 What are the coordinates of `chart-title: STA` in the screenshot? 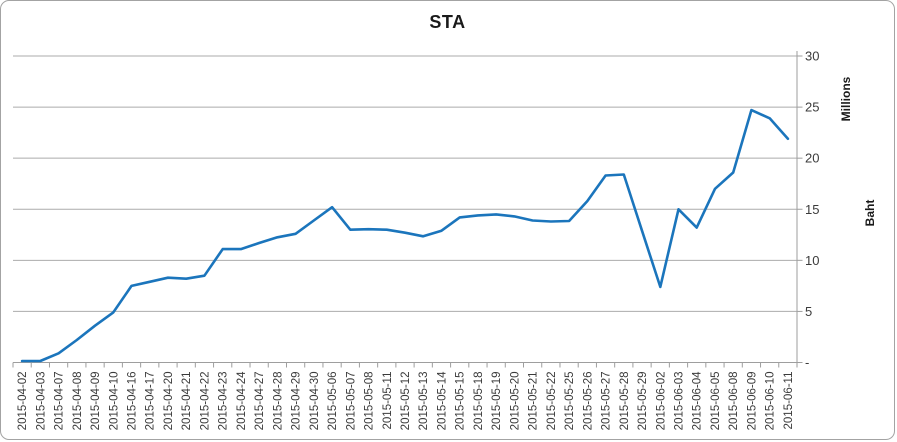 It's located at (447, 22).